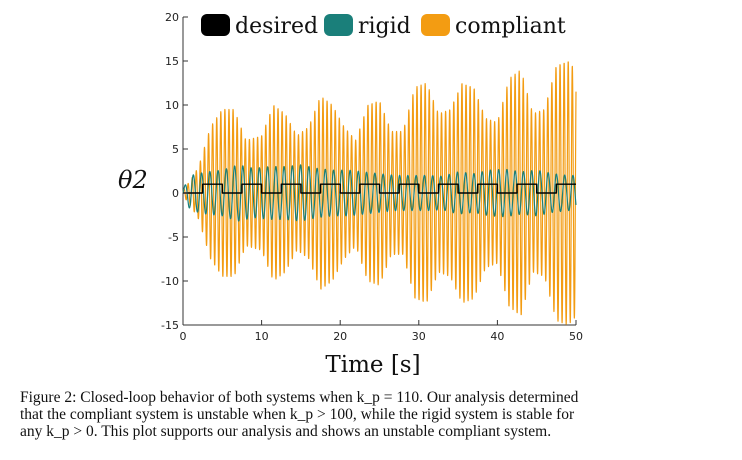 This screenshot has width=742, height=460. I want to click on y-tick-label: 20, so click(172, 17).